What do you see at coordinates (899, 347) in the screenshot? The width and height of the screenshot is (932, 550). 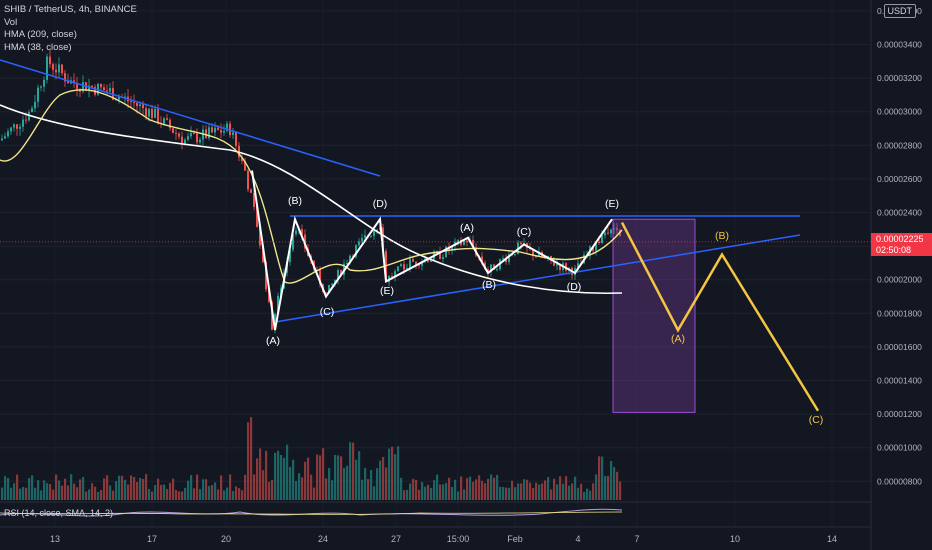 I see `y-tick-label: 0.00001600` at bounding box center [899, 347].